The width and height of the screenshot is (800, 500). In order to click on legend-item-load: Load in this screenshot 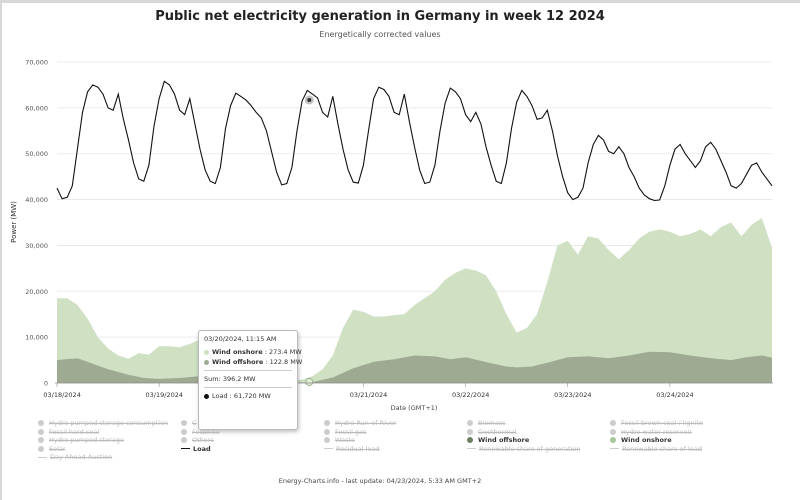, I will do `click(196, 449)`.